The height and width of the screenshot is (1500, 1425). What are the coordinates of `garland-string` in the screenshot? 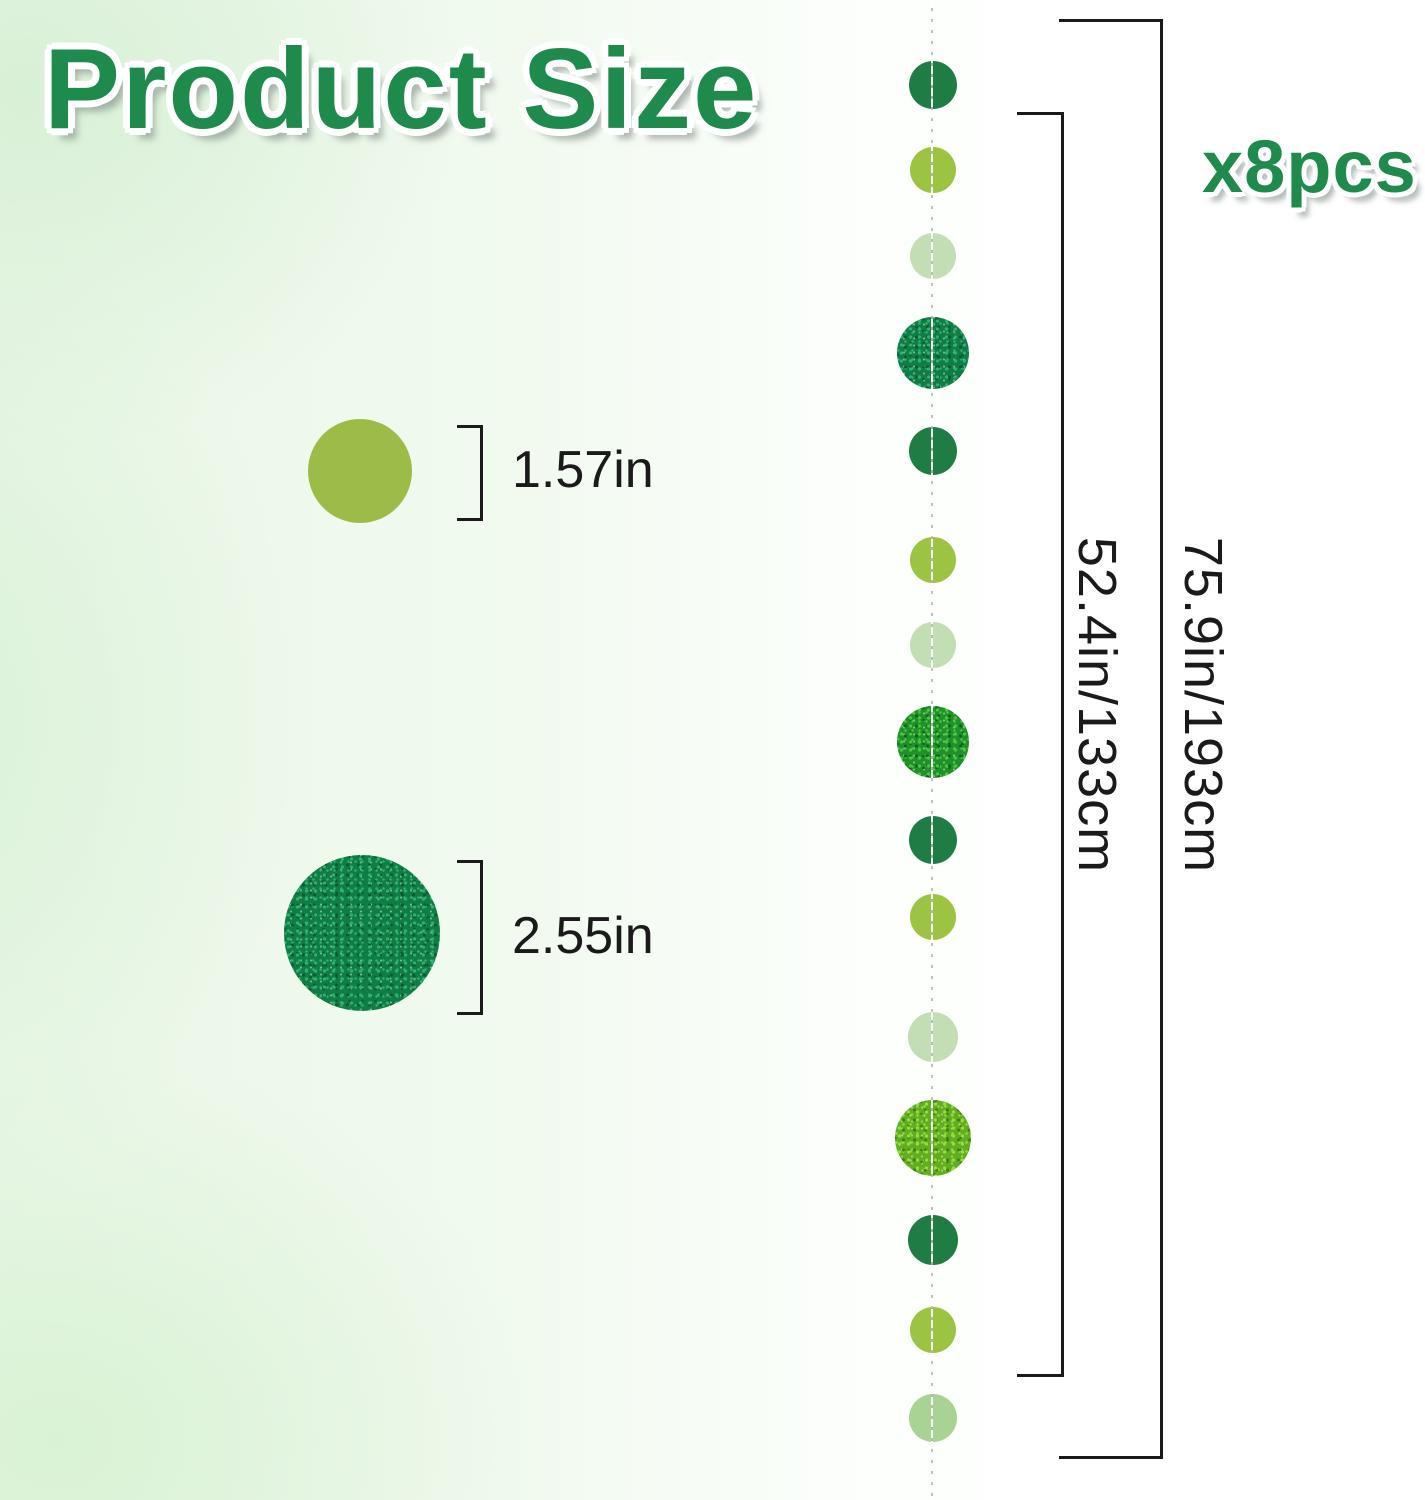 It's located at (932, 750).